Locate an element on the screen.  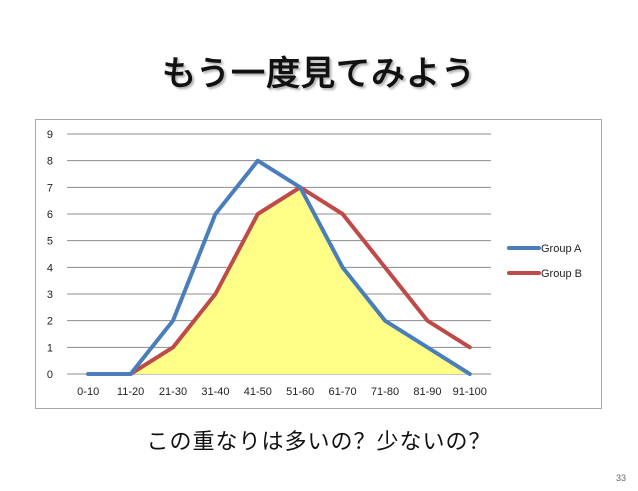
y-tick-label: 0 is located at coordinates (50, 375).